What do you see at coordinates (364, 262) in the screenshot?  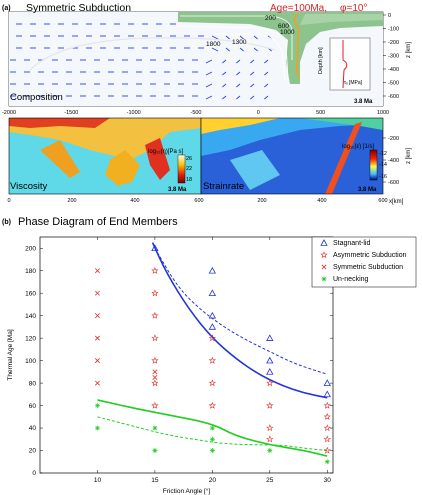 I see `legend-box` at bounding box center [364, 262].